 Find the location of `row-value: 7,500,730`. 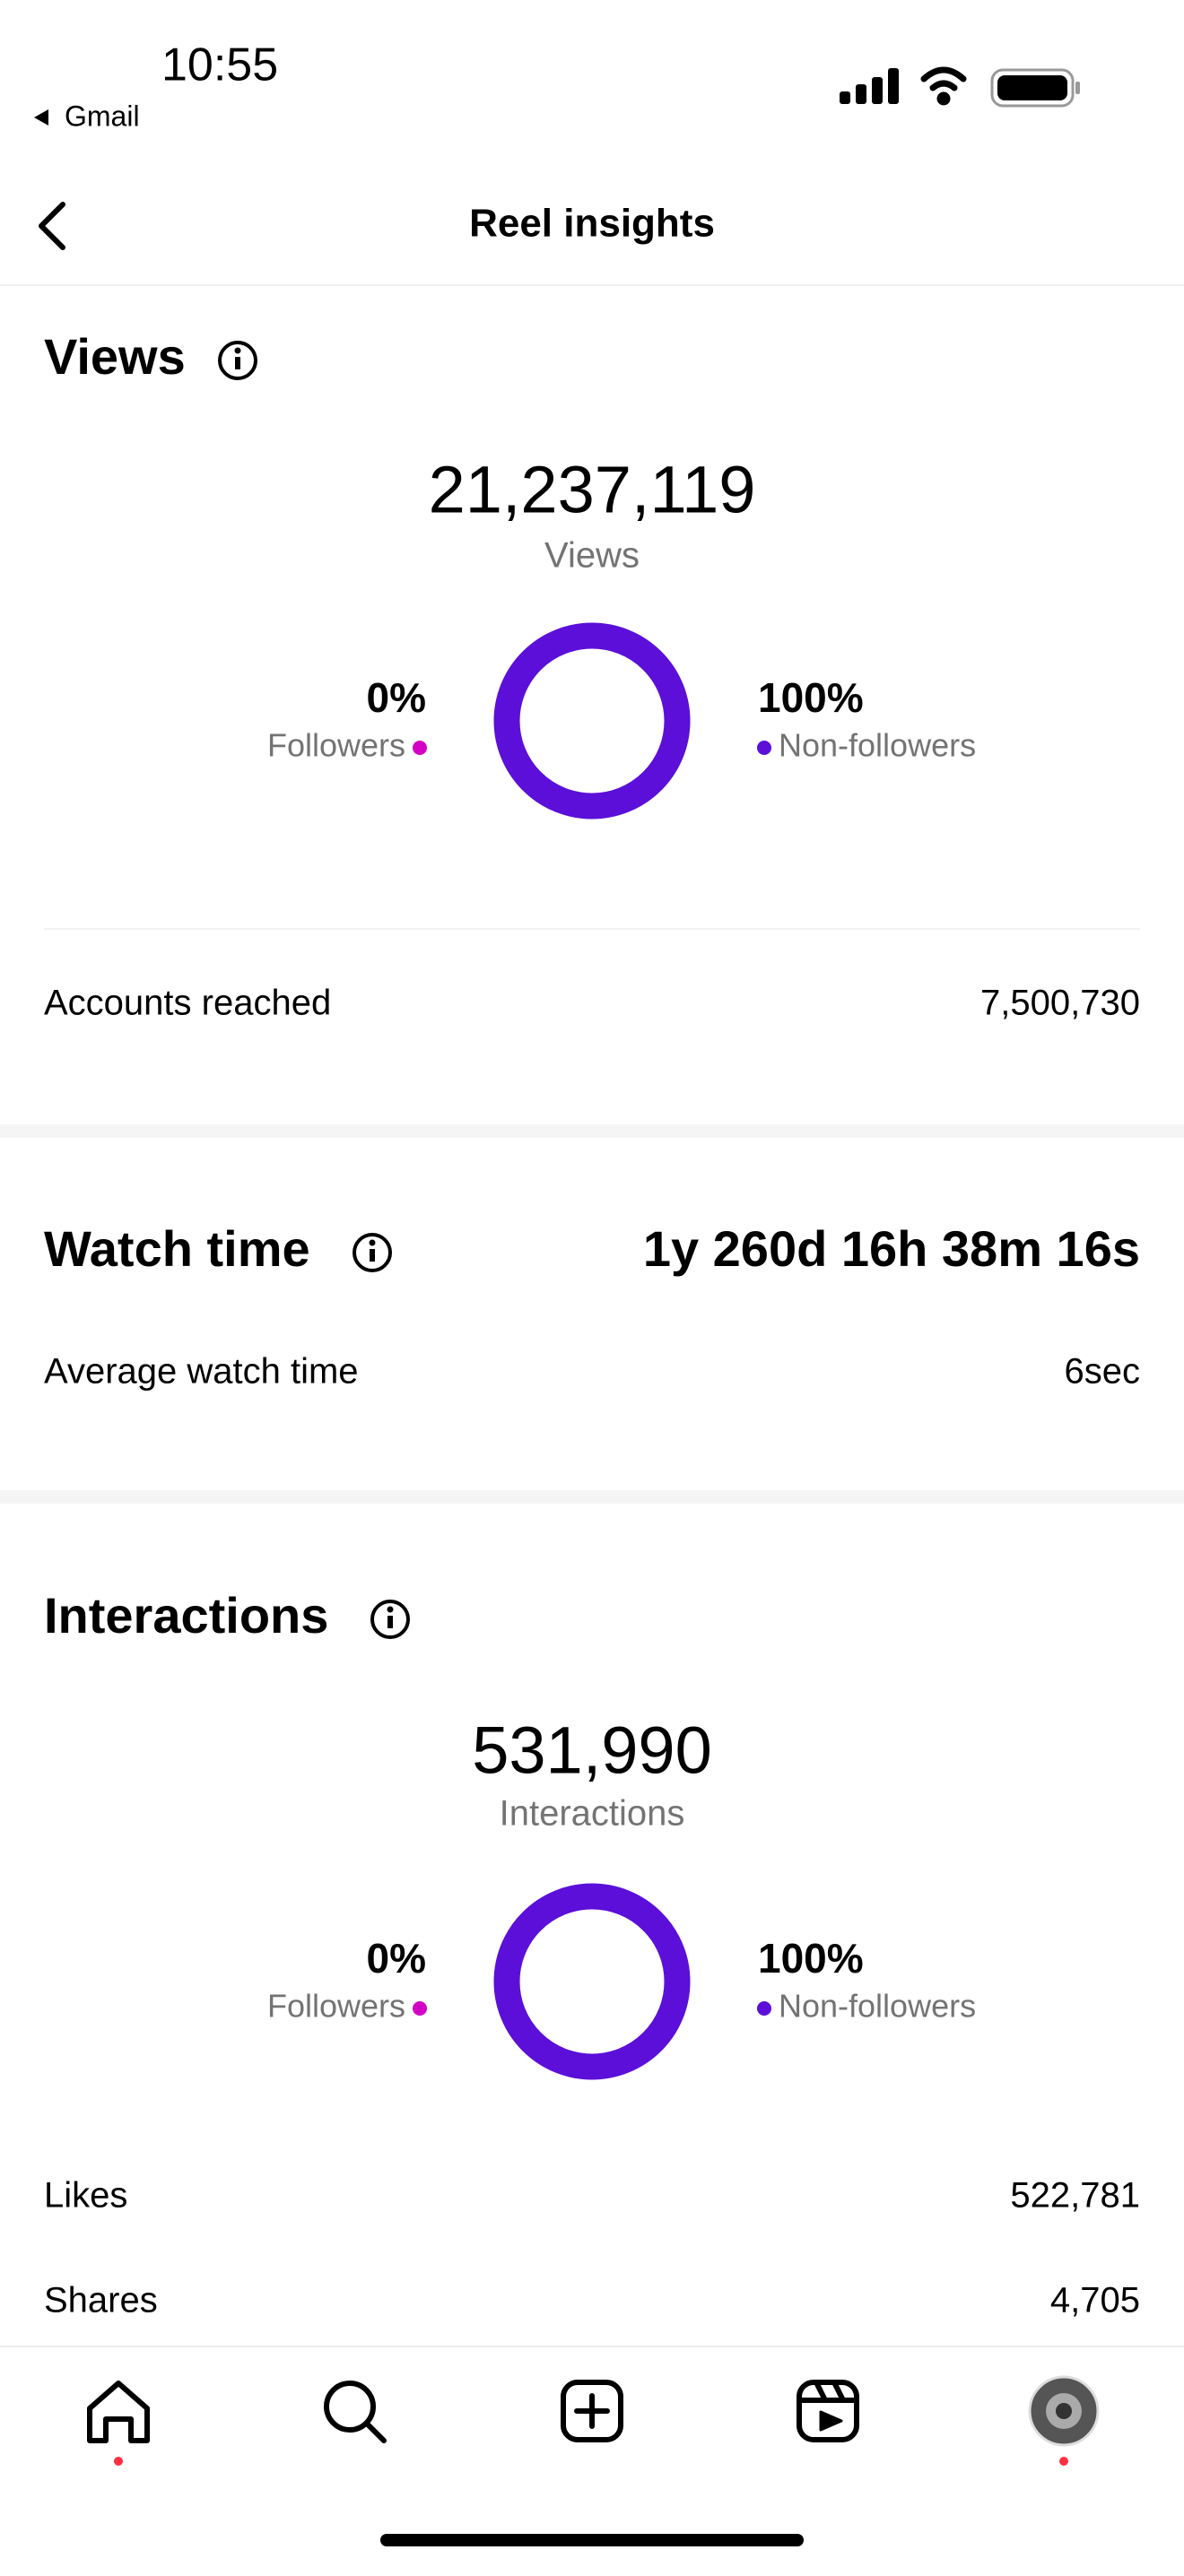

row-value: 7,500,730 is located at coordinates (1060, 1003).